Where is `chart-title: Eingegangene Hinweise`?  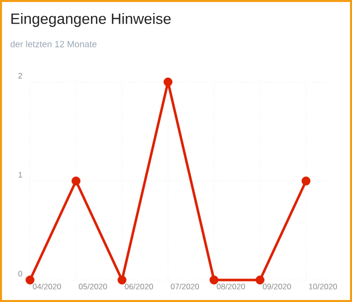 chart-title: Eingegangene Hinweise is located at coordinates (91, 20).